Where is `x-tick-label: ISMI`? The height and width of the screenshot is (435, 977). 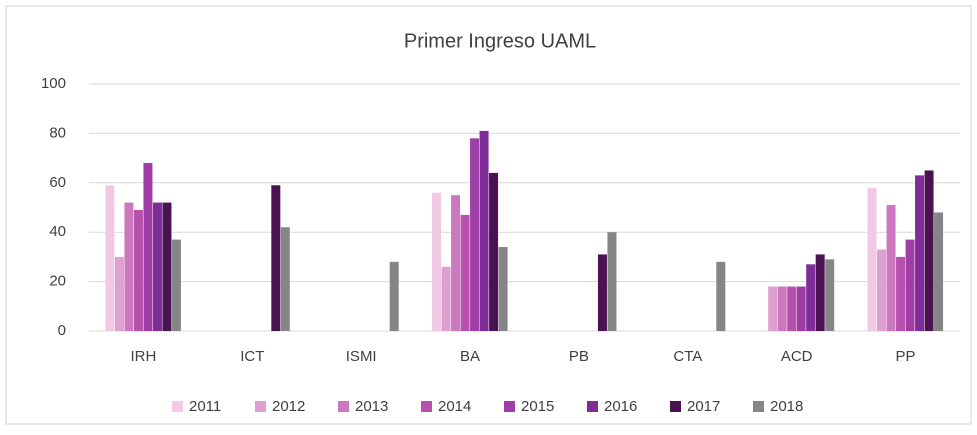 x-tick-label: ISMI is located at coordinates (361, 356).